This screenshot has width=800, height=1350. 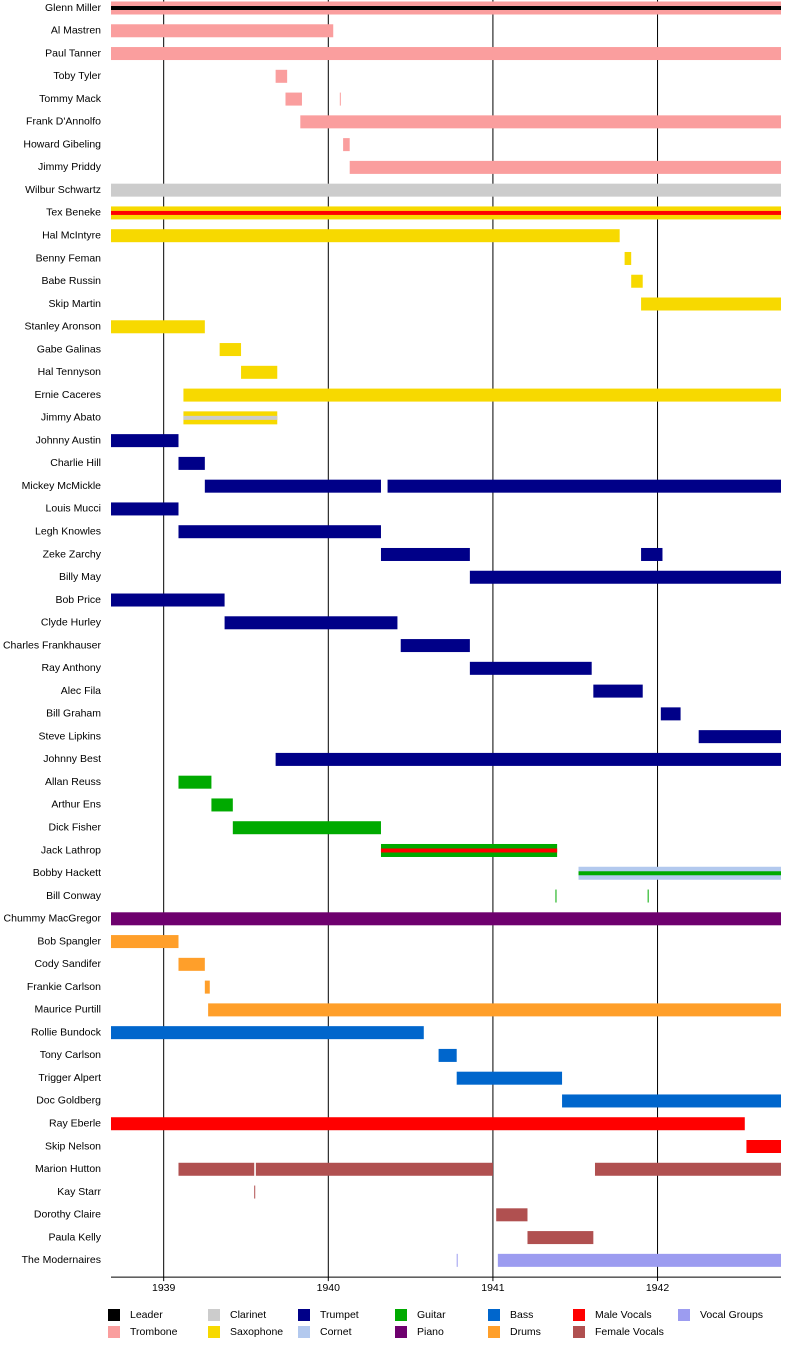 I want to click on member-name: Bob Spangler, so click(x=69, y=941).